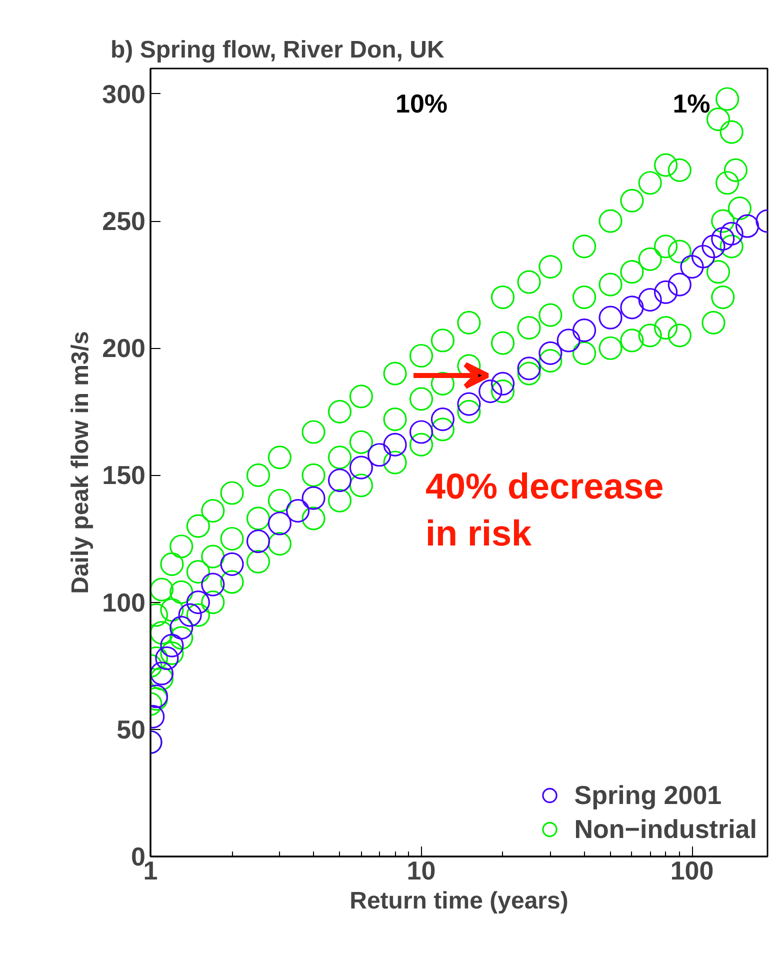 The width and height of the screenshot is (769, 956). Describe the element at coordinates (691, 103) in the screenshot. I see `annotation: 1%` at that location.